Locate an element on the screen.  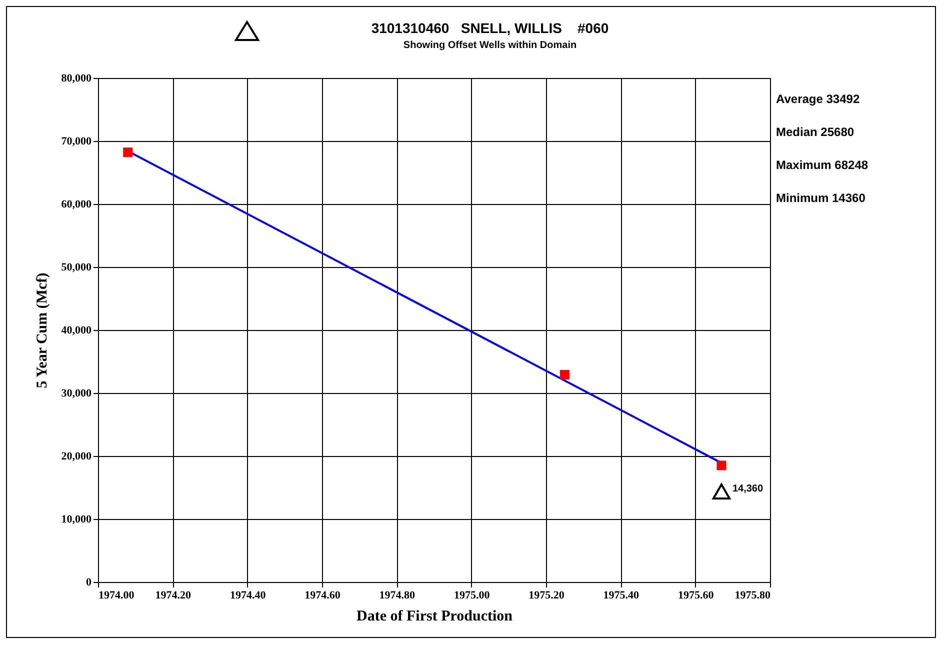
x-tick-label: 1974.20 is located at coordinates (173, 596).